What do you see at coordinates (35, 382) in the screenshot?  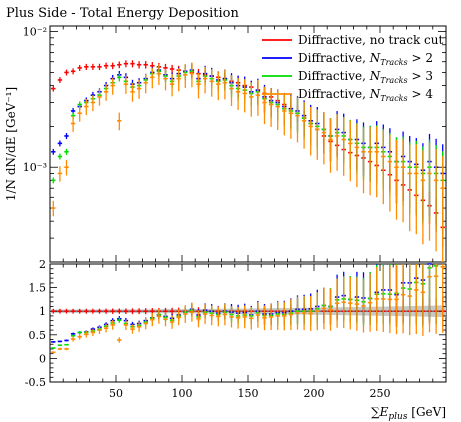 I see `ratio-y-tick-label: -0.5` at bounding box center [35, 382].